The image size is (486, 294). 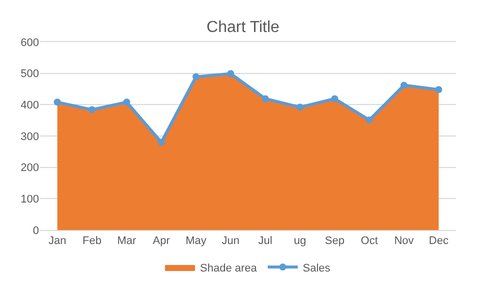 I want to click on x-tick-label: Mar, so click(x=126, y=241).